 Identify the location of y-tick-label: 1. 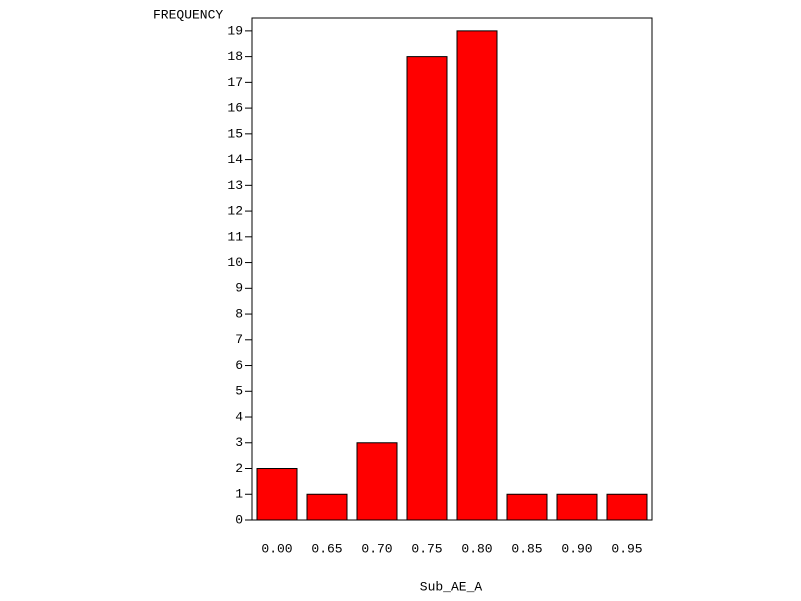
(239, 494).